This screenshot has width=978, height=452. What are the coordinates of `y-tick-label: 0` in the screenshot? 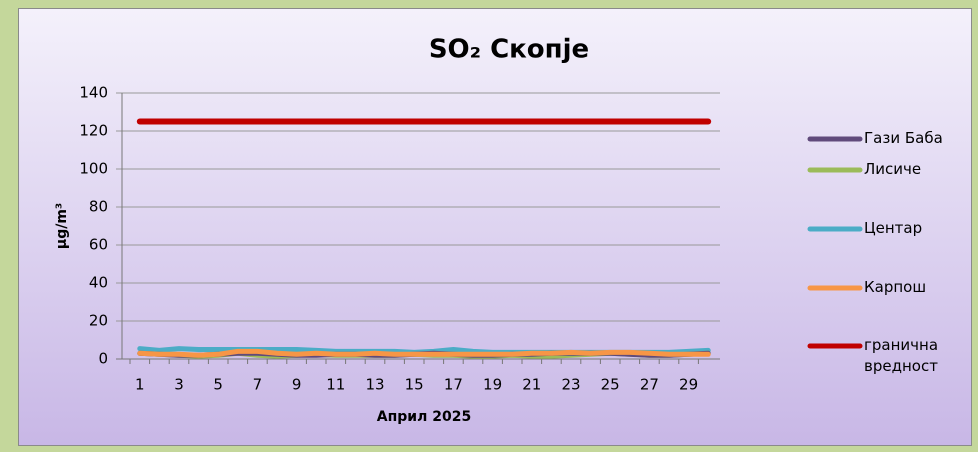 It's located at (103, 359).